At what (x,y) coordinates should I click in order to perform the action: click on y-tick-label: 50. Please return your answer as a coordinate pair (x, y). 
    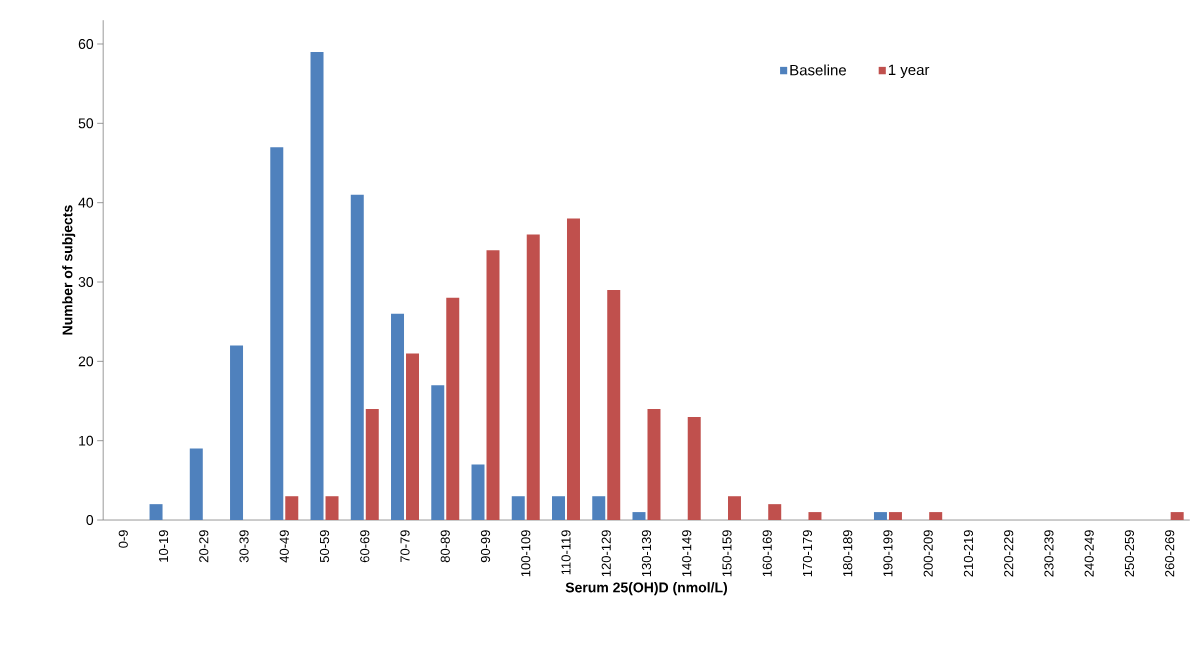
    Looking at the image, I should click on (86, 123).